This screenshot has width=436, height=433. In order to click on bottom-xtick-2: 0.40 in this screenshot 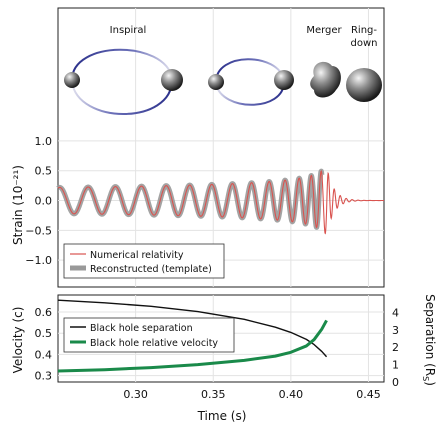, I will do `click(291, 394)`.